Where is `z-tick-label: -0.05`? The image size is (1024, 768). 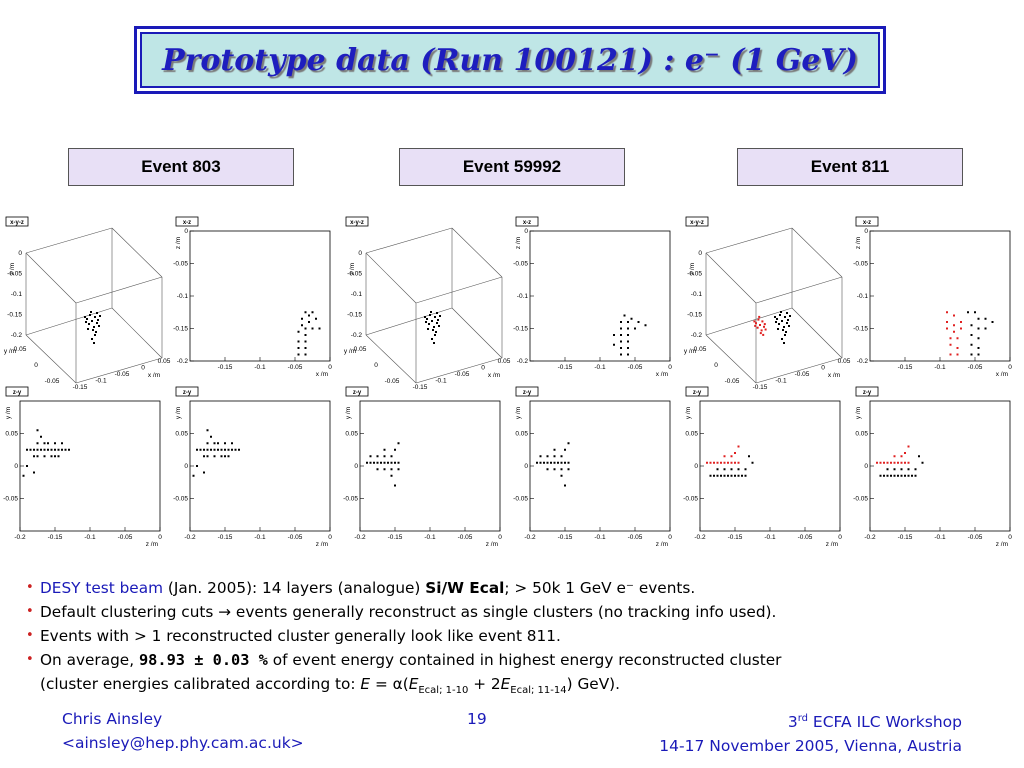 z-tick-label: -0.05 is located at coordinates (354, 274).